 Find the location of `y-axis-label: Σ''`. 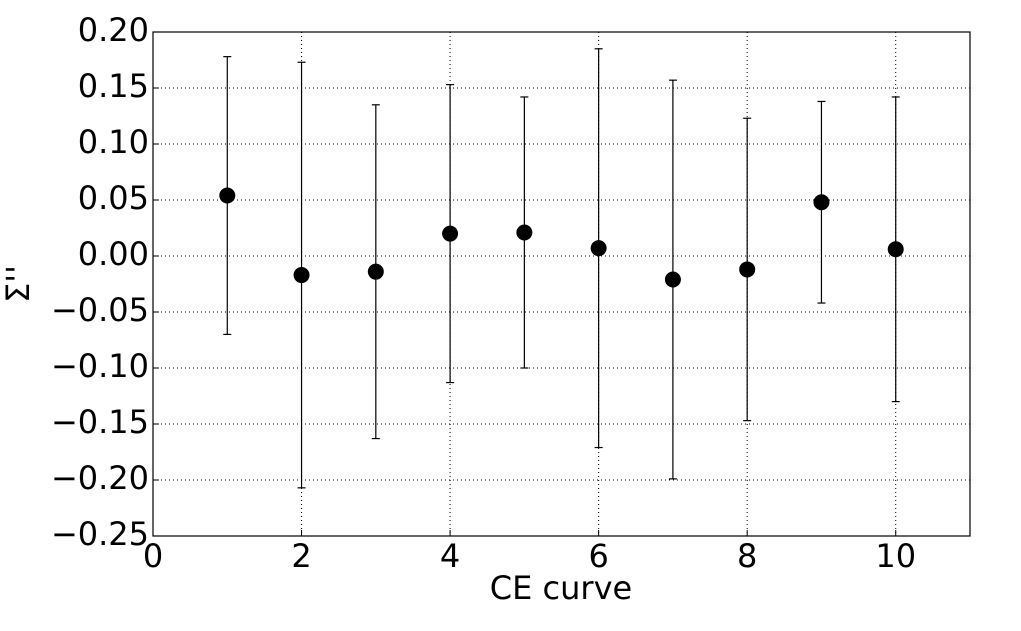

y-axis-label: Σ'' is located at coordinates (18, 284).